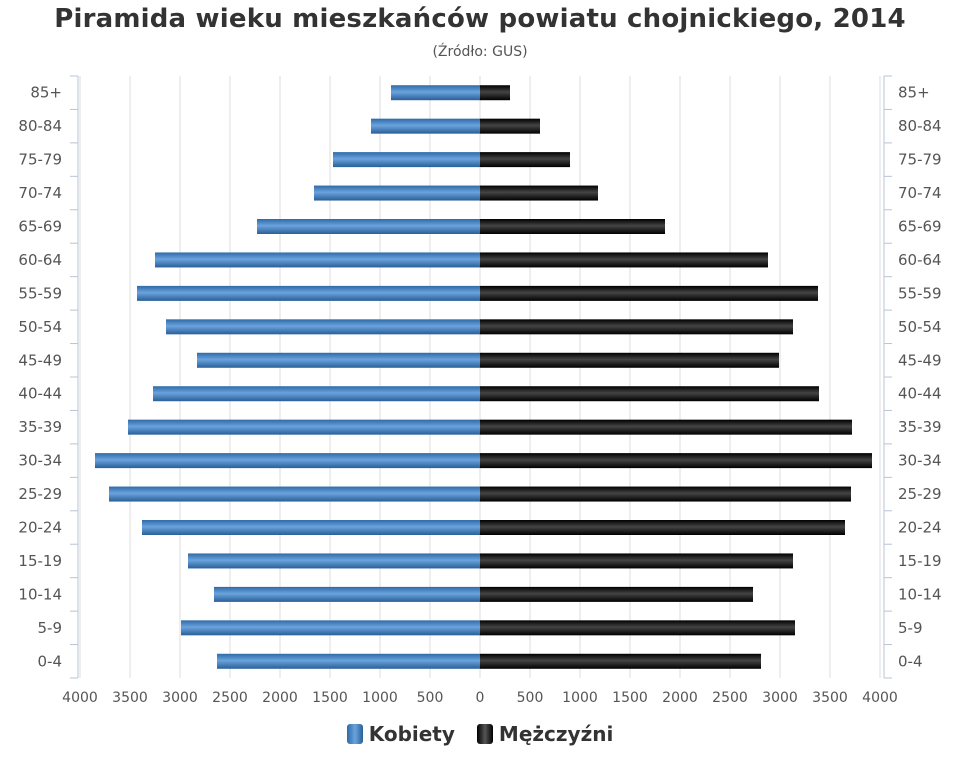  What do you see at coordinates (920, 260) in the screenshot?
I see `category-label-right: 60-64` at bounding box center [920, 260].